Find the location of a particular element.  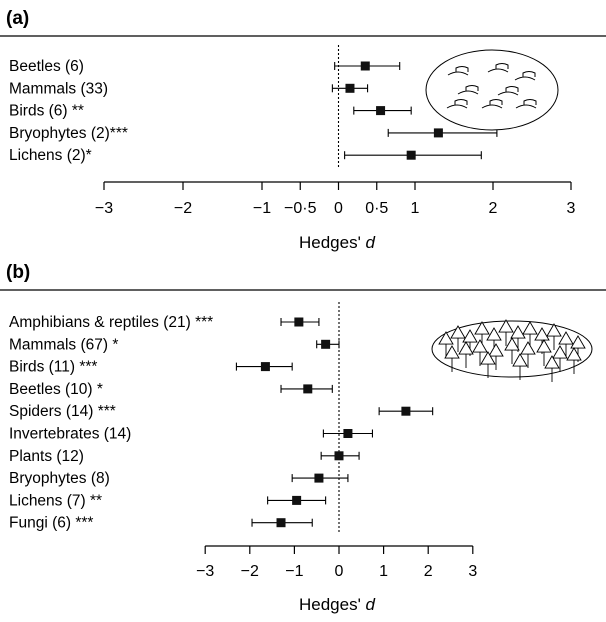

panel-a-xlabel: Hedges' d is located at coordinates (337, 242).